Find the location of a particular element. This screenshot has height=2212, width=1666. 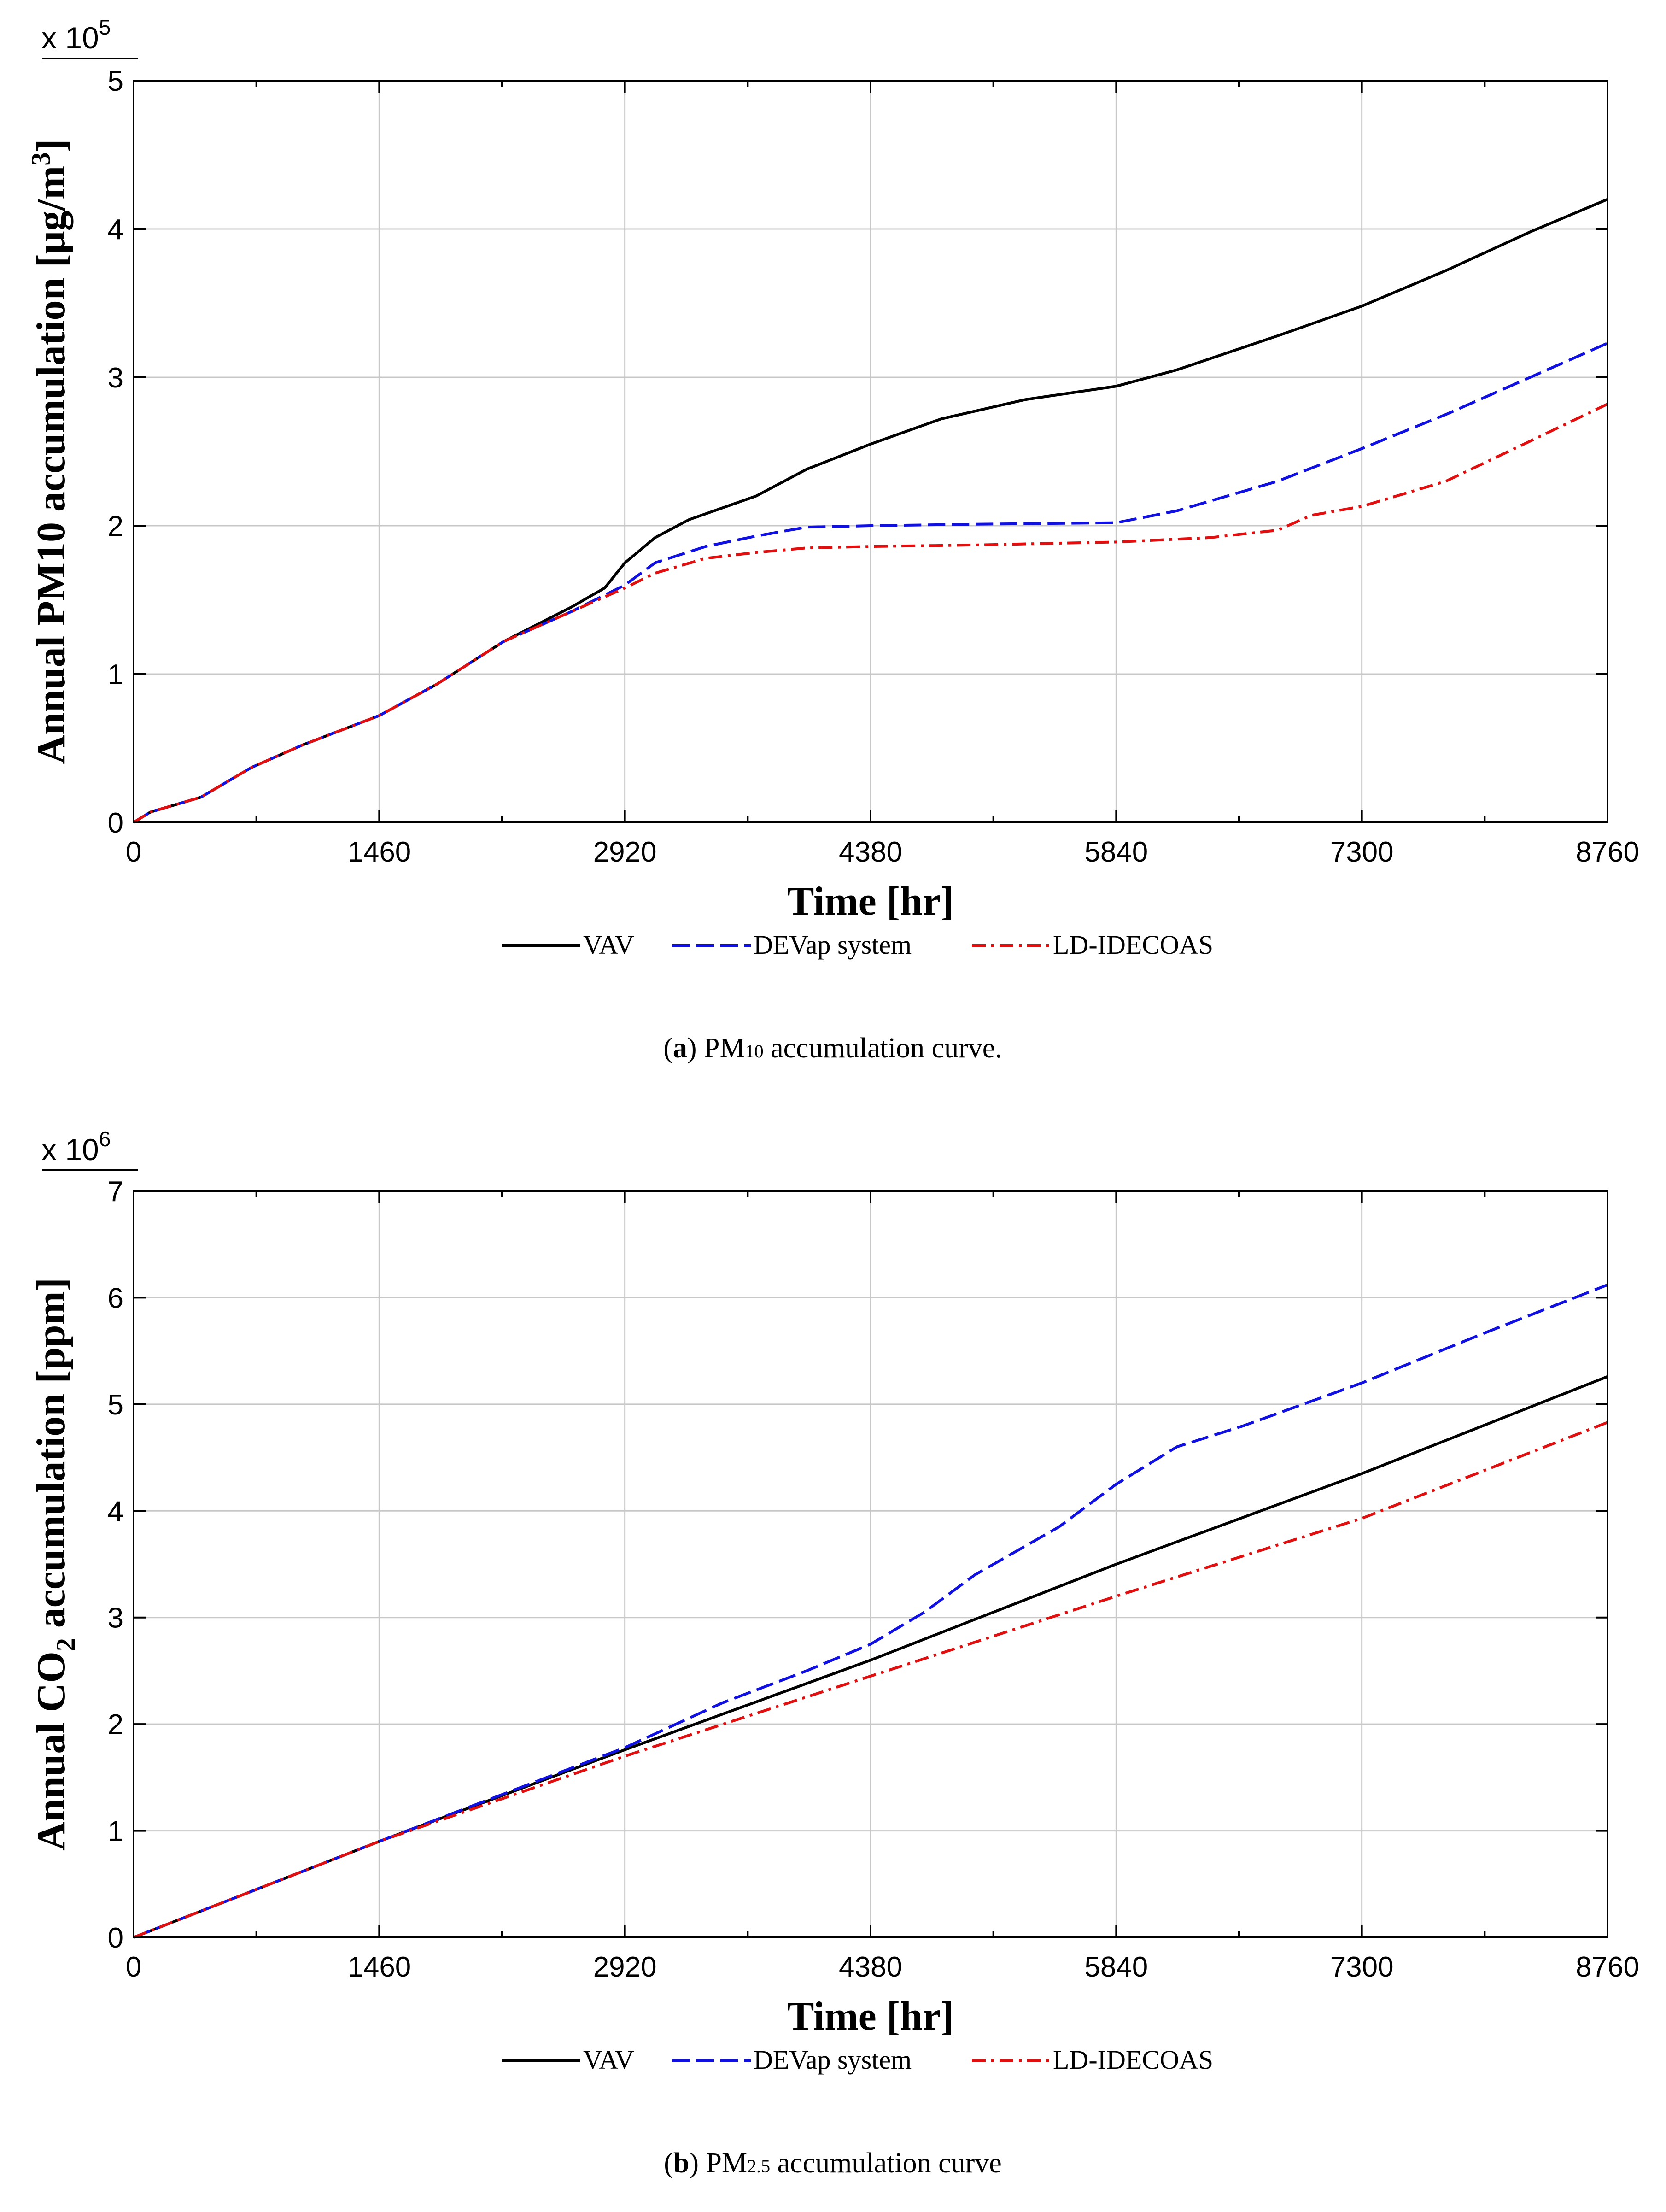

figure-caption: (a) PM10 accumulation curve. is located at coordinates (833, 1048).